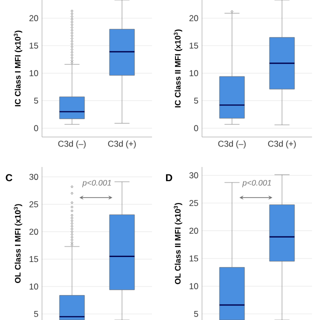 This screenshot has height=320, width=320. I want to click on y-axis-title: OL Class I MFI (x10$^{3}$), so click(18, 243).